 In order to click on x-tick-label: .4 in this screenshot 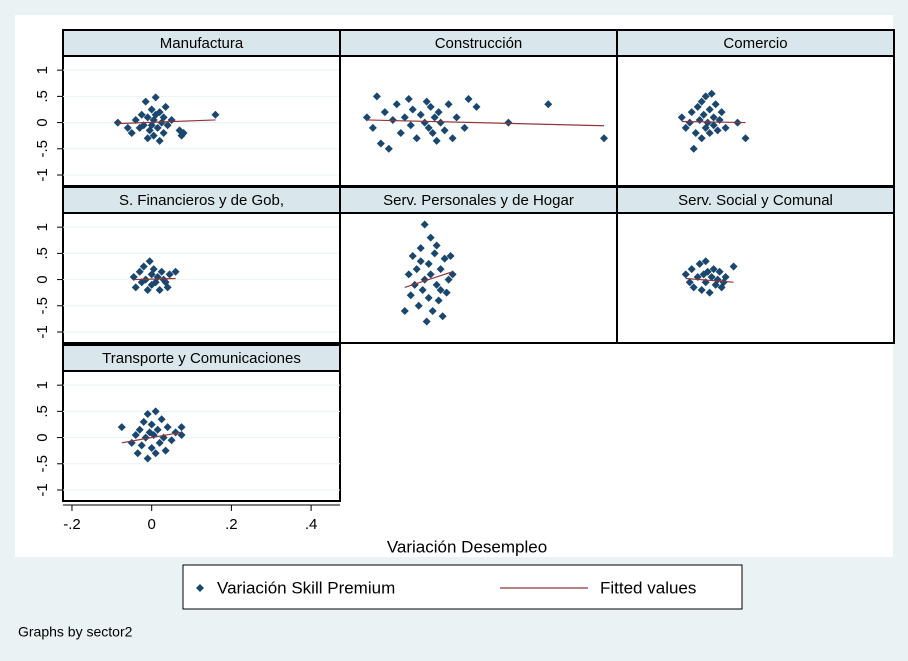, I will do `click(311, 524)`.